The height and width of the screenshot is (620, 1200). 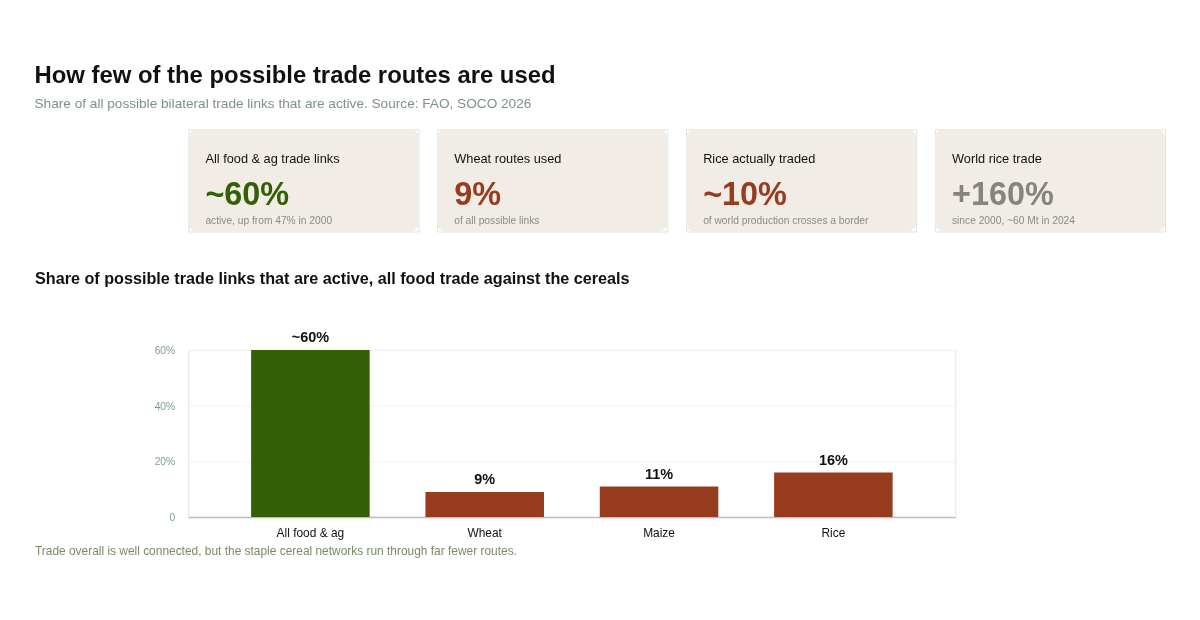 I want to click on text: active, up from 47% in 2000, so click(x=269, y=220).